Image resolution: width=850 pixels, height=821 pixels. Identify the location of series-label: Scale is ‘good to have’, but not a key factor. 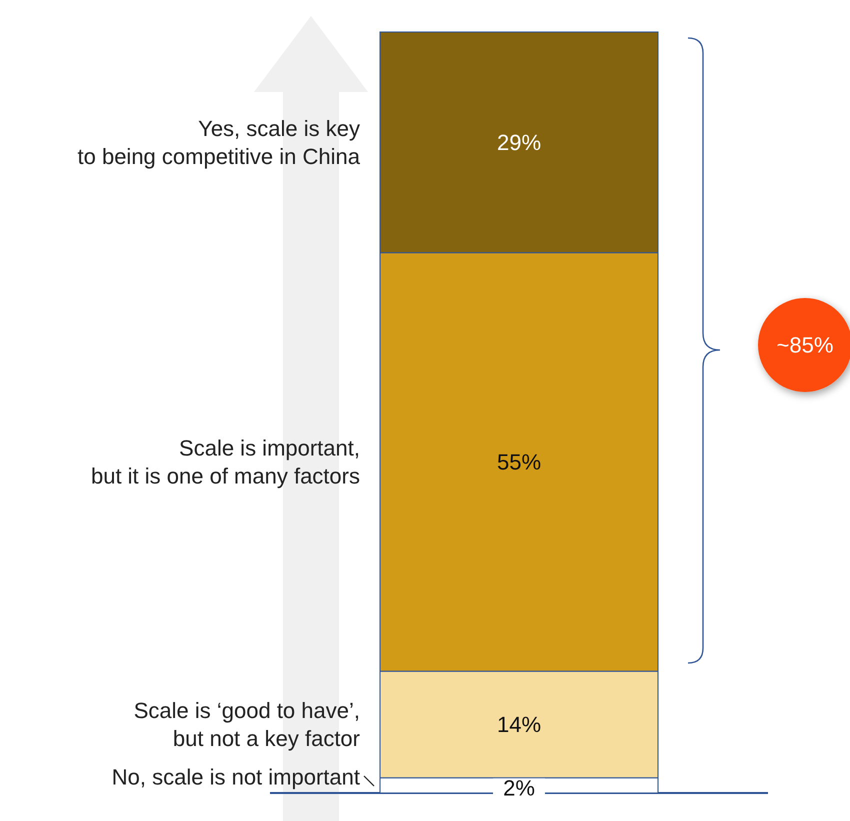
(247, 725).